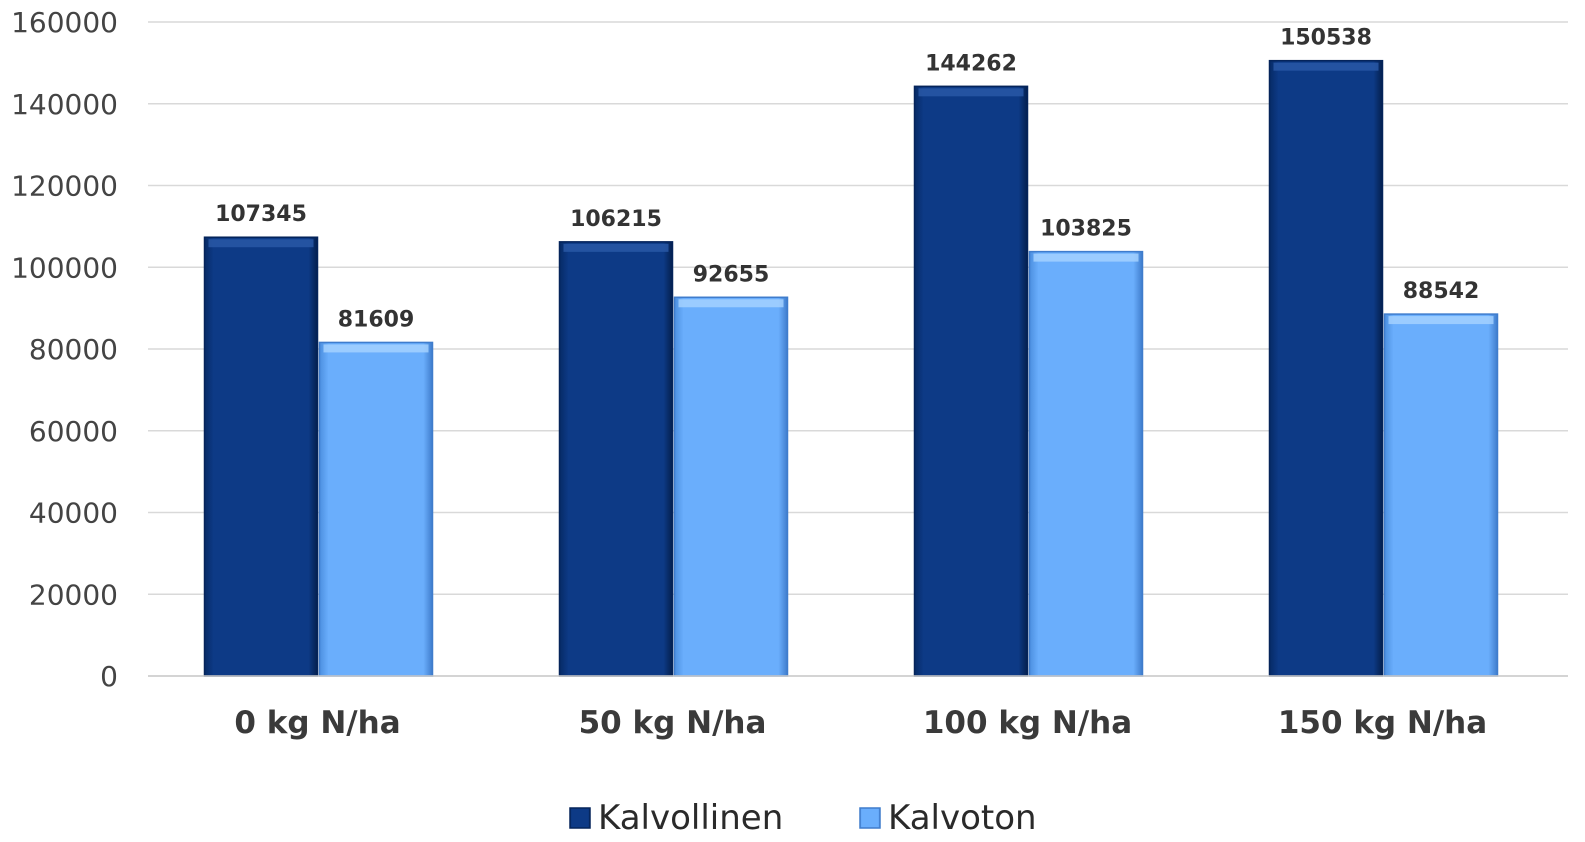  I want to click on data-label: 92655, so click(731, 274).